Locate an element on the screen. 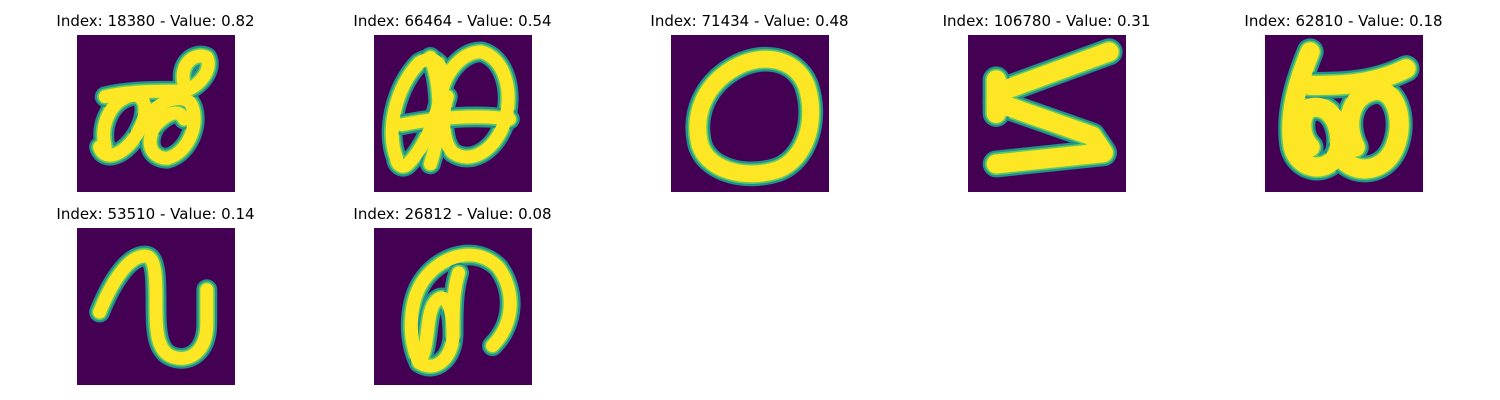 The height and width of the screenshot is (400, 1500). panel-1: Index: 18380 - Value: 0.82 is located at coordinates (150, 96).